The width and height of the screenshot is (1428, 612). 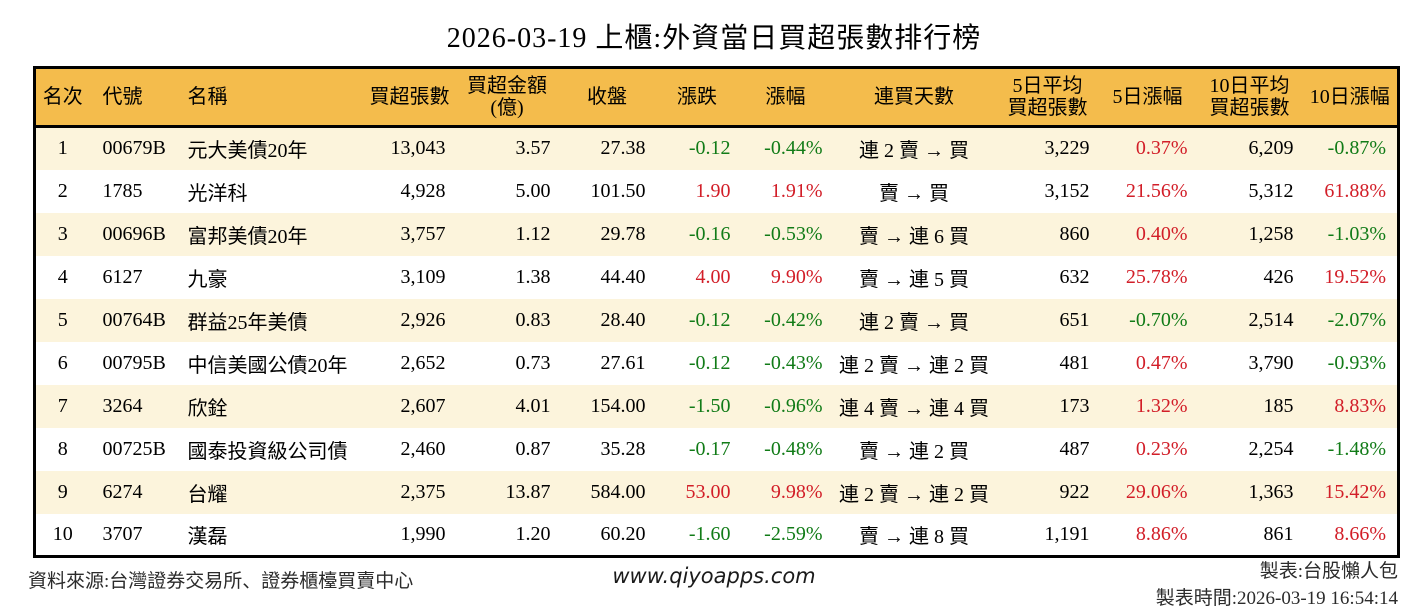 I want to click on cell-pct10: 8.83%, so click(x=1360, y=405).